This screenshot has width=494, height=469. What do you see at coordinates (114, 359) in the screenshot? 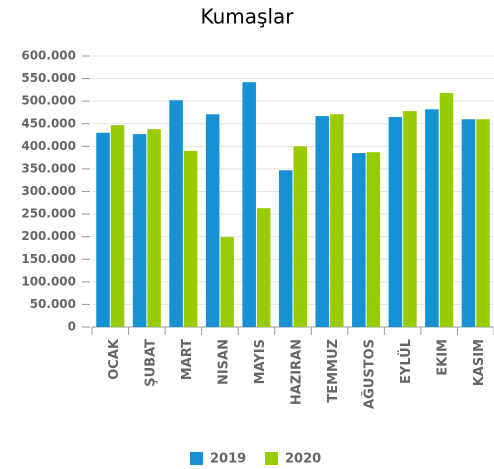
I see `x-tick-label: OCAK` at bounding box center [114, 359].